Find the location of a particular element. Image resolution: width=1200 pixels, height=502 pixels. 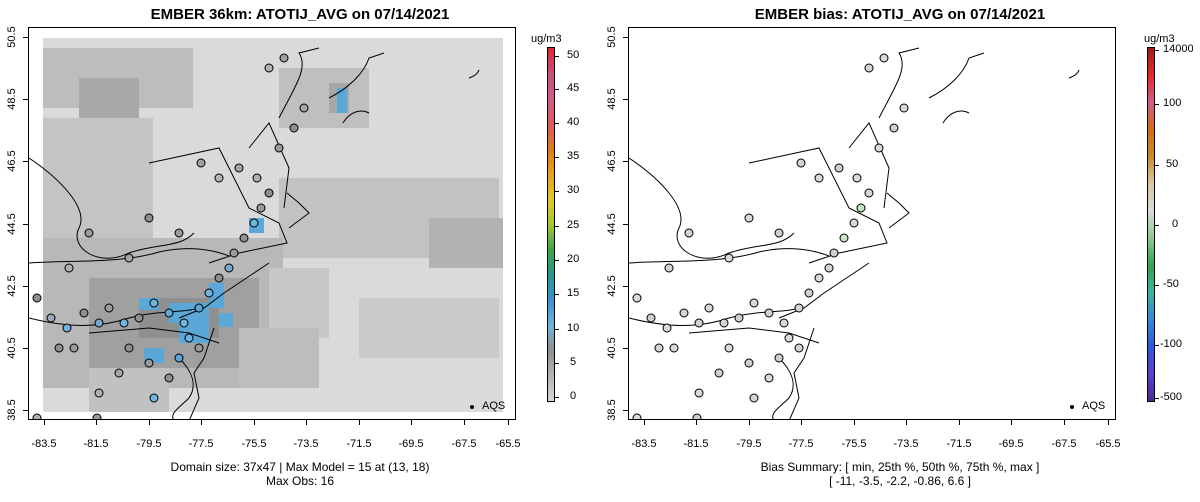

colorbar-label: 20 is located at coordinates (573, 259).